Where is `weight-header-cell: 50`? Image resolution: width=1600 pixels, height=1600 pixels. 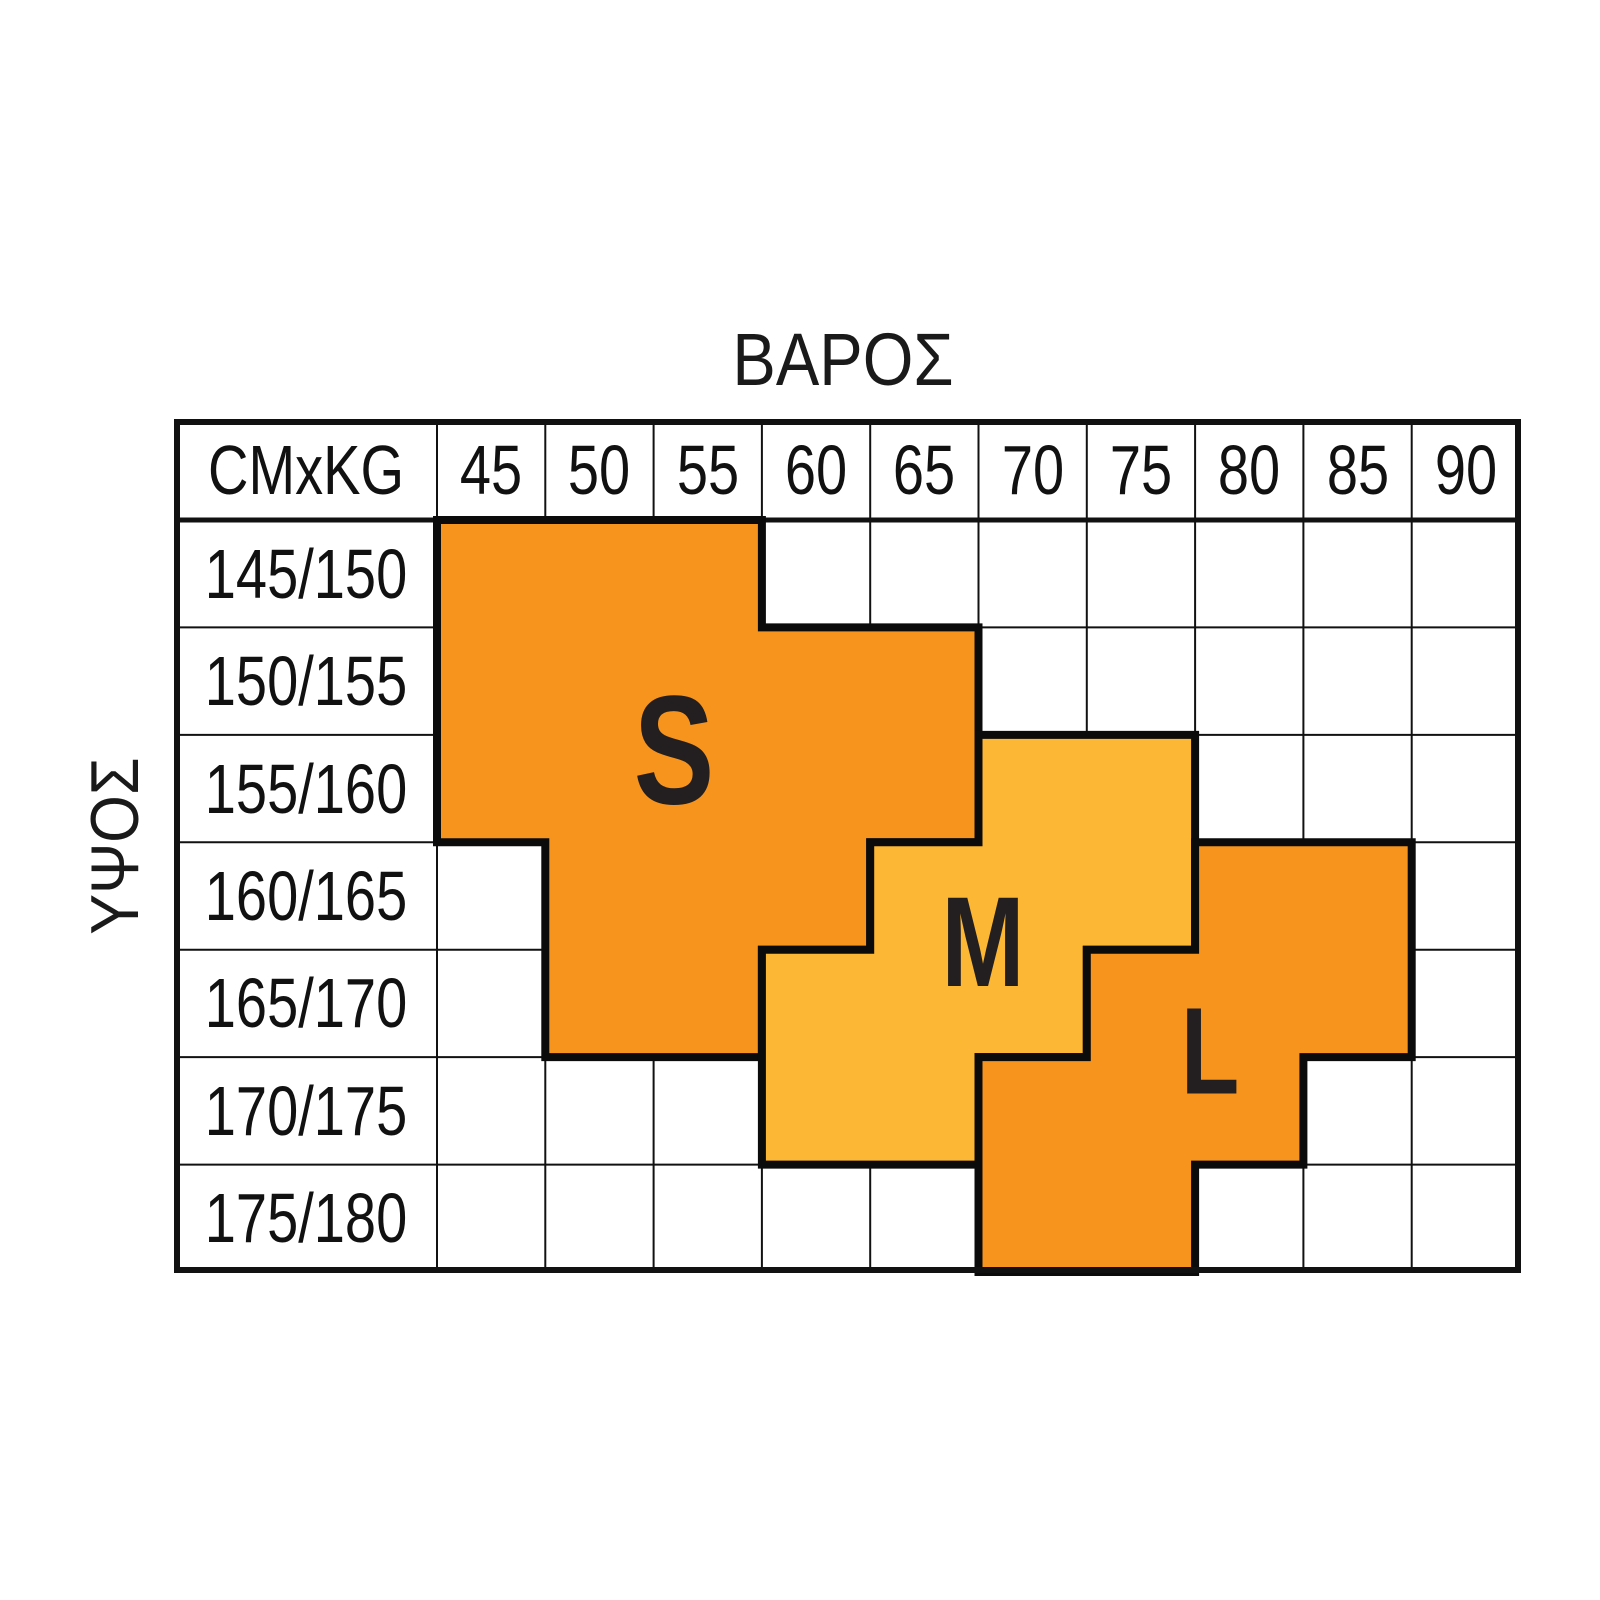
weight-header-cell: 50 is located at coordinates (599, 470).